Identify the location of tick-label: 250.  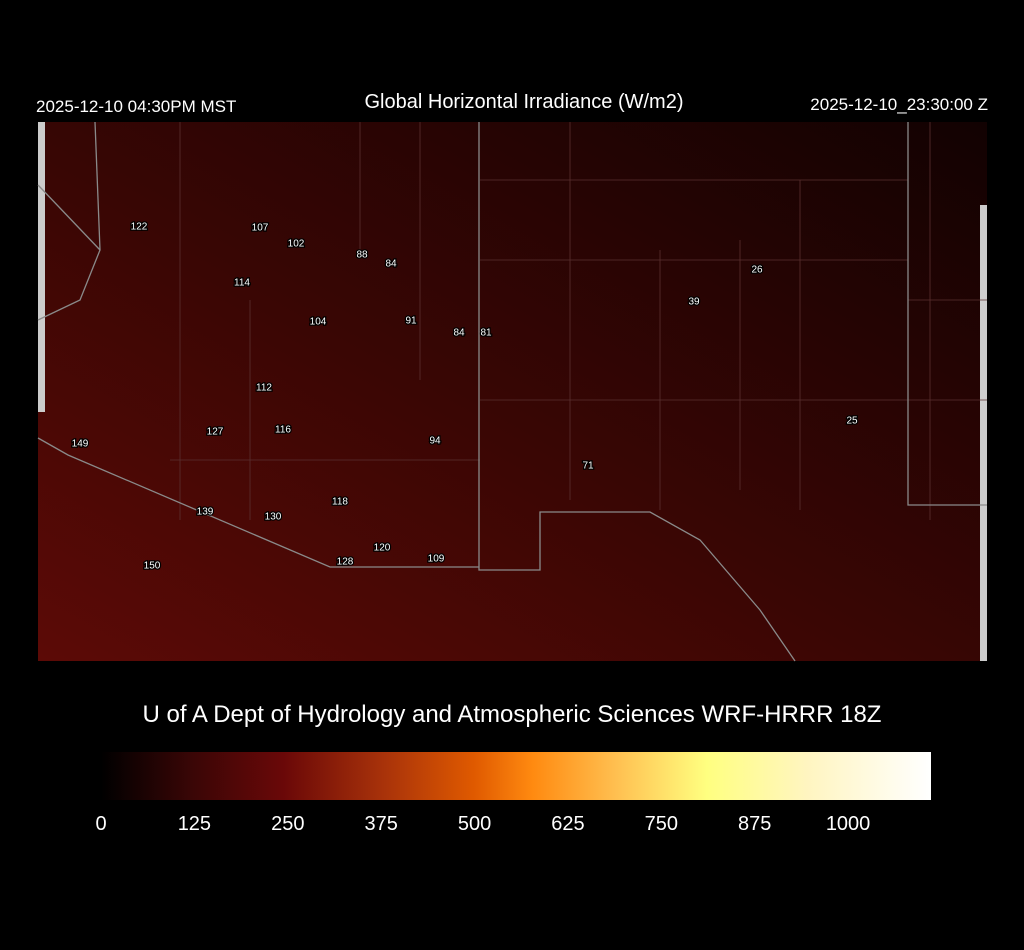
(287, 824).